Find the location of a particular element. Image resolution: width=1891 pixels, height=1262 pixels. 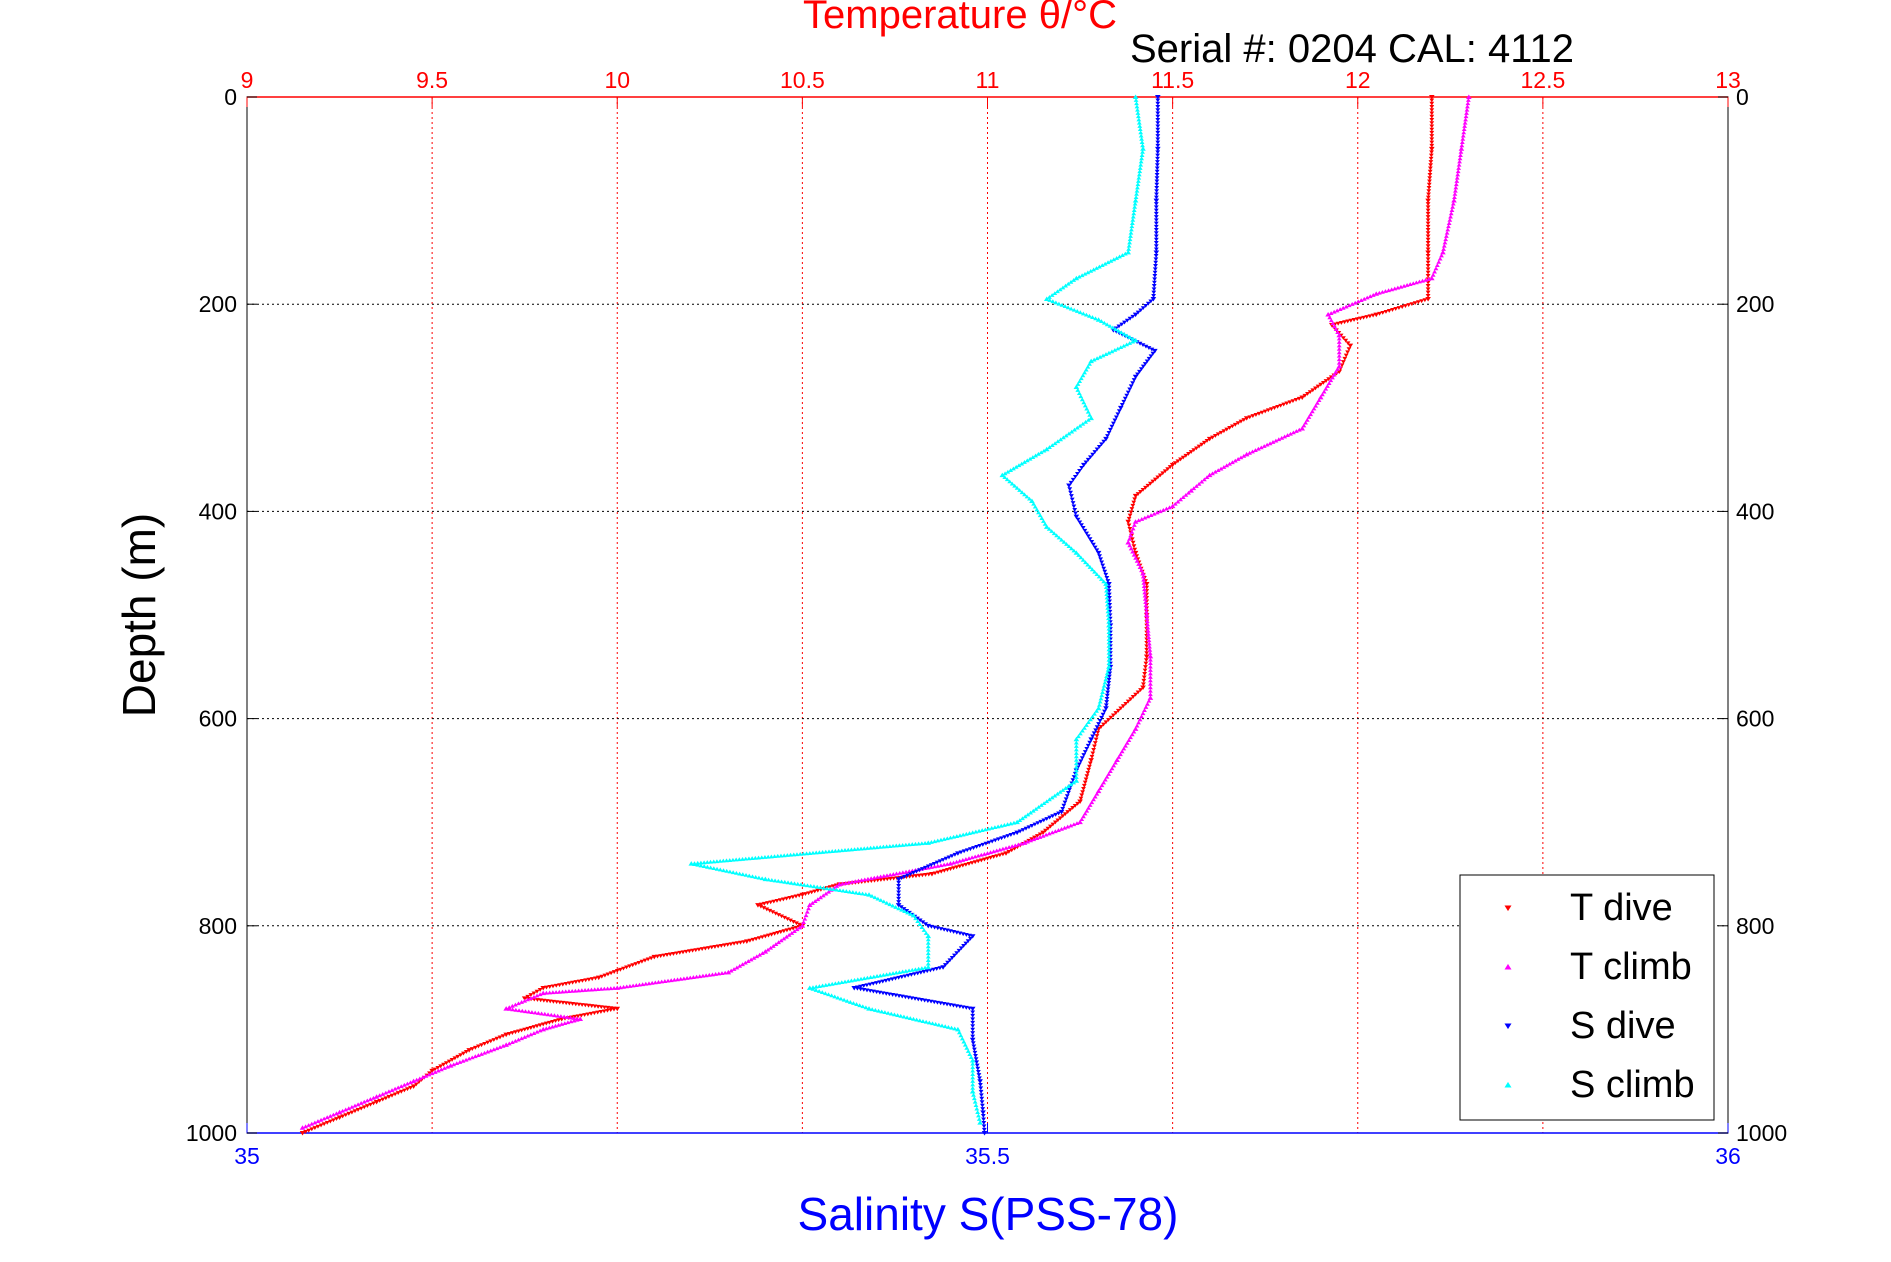

top-tick-label: 11.5 is located at coordinates (1172, 80).